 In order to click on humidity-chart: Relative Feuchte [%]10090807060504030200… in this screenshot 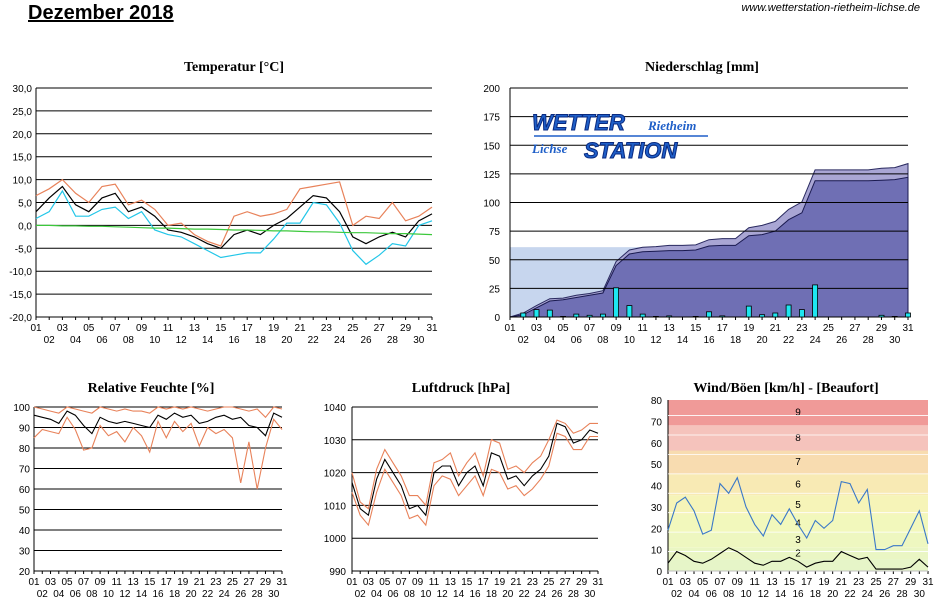, I will do `click(150, 490)`.